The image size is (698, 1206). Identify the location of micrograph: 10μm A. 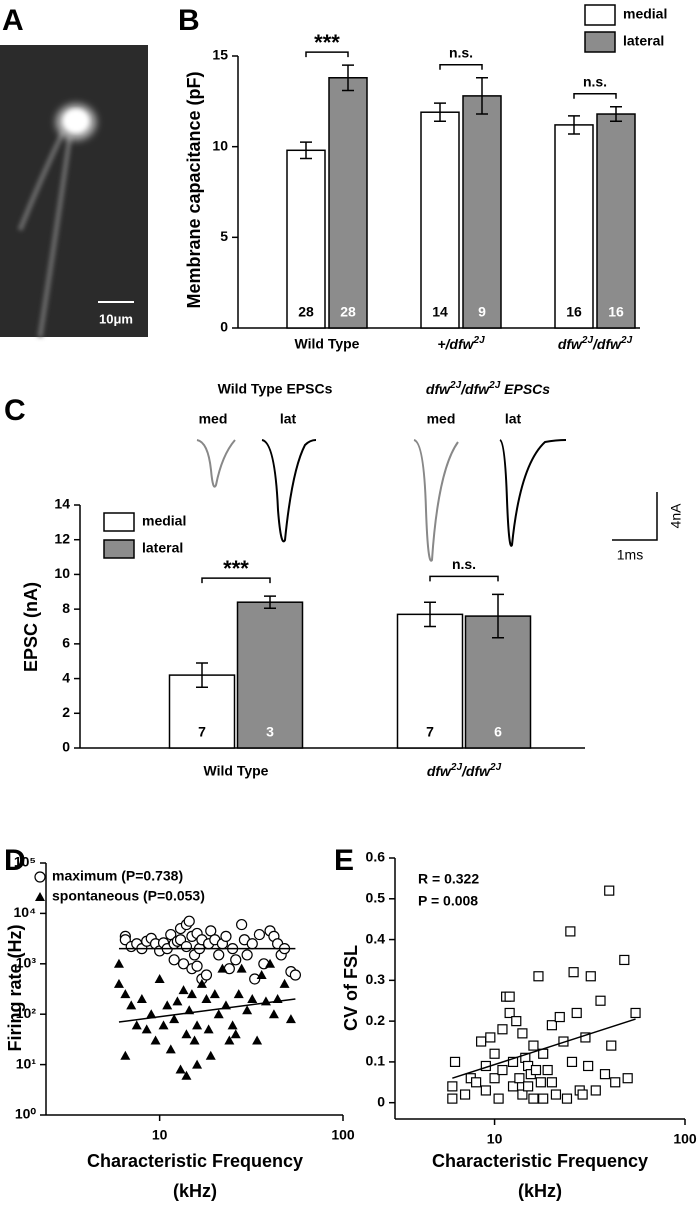
(74, 171).